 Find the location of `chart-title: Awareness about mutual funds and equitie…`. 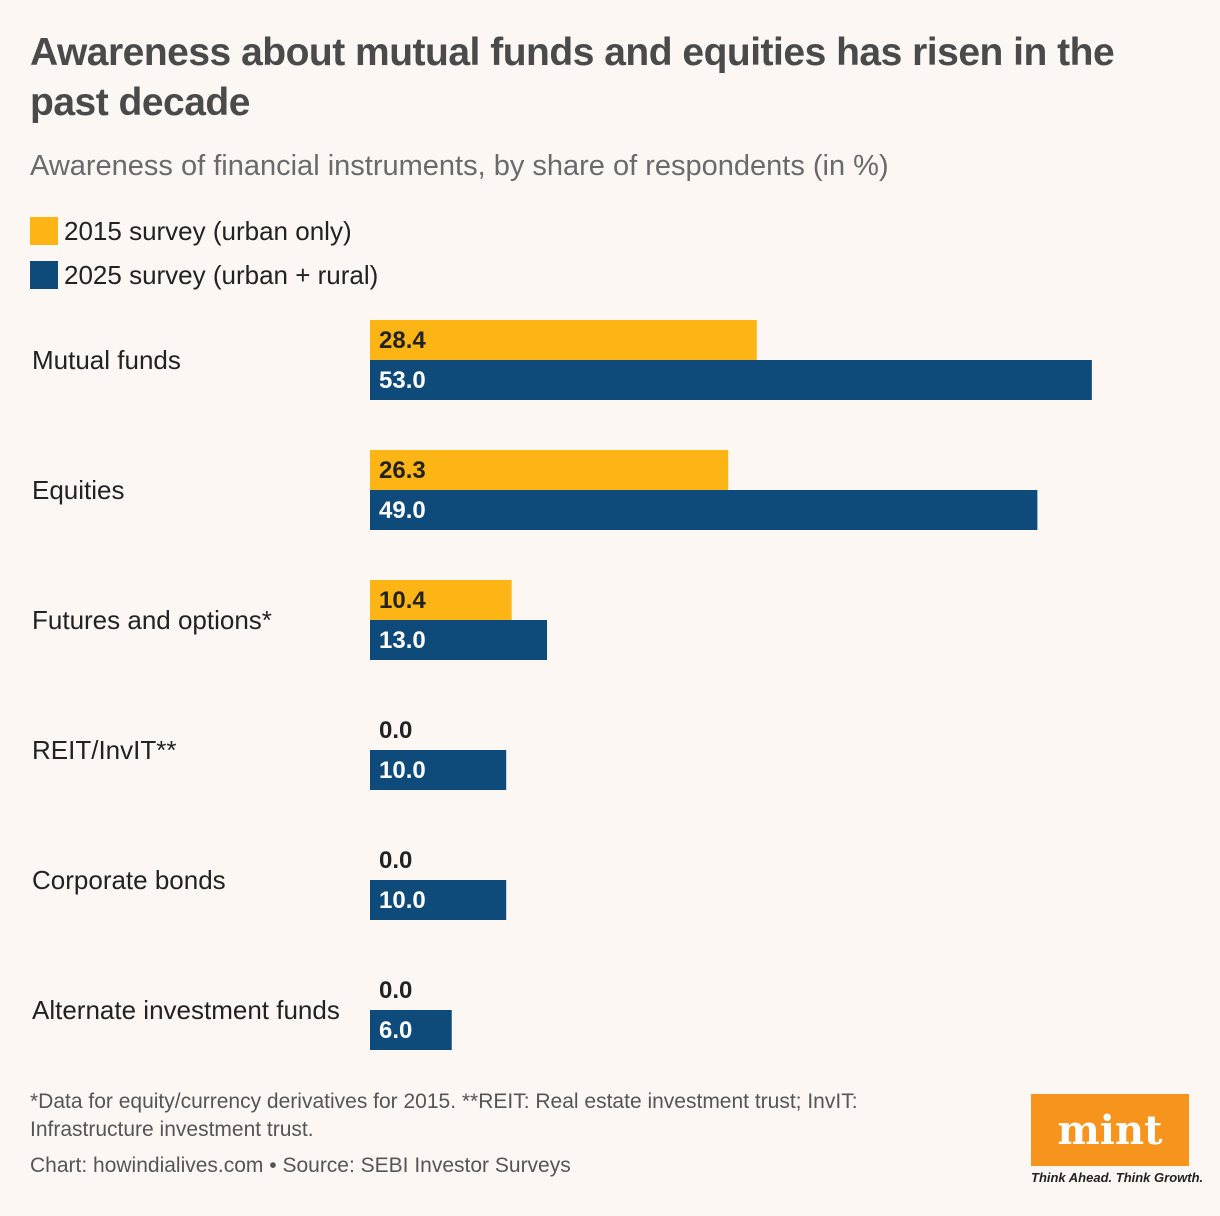

chart-title: Awareness about mutual funds and equitie… is located at coordinates (572, 77).